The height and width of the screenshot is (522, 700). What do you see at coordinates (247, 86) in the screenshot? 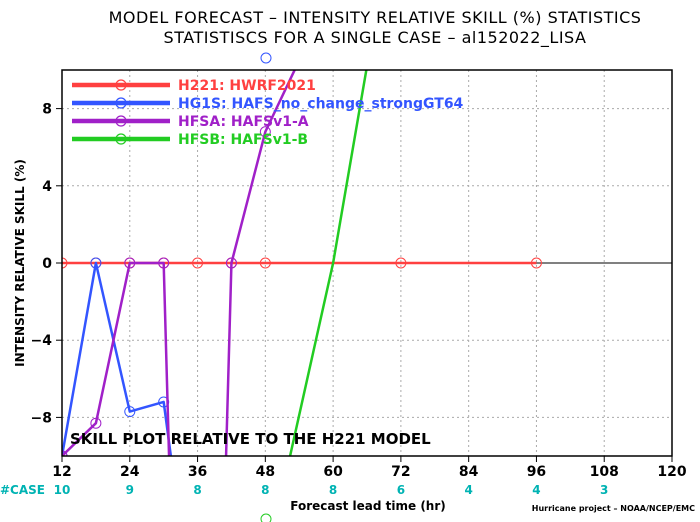
I see `legend-label-h221: H221: HWRF2021` at bounding box center [247, 86].